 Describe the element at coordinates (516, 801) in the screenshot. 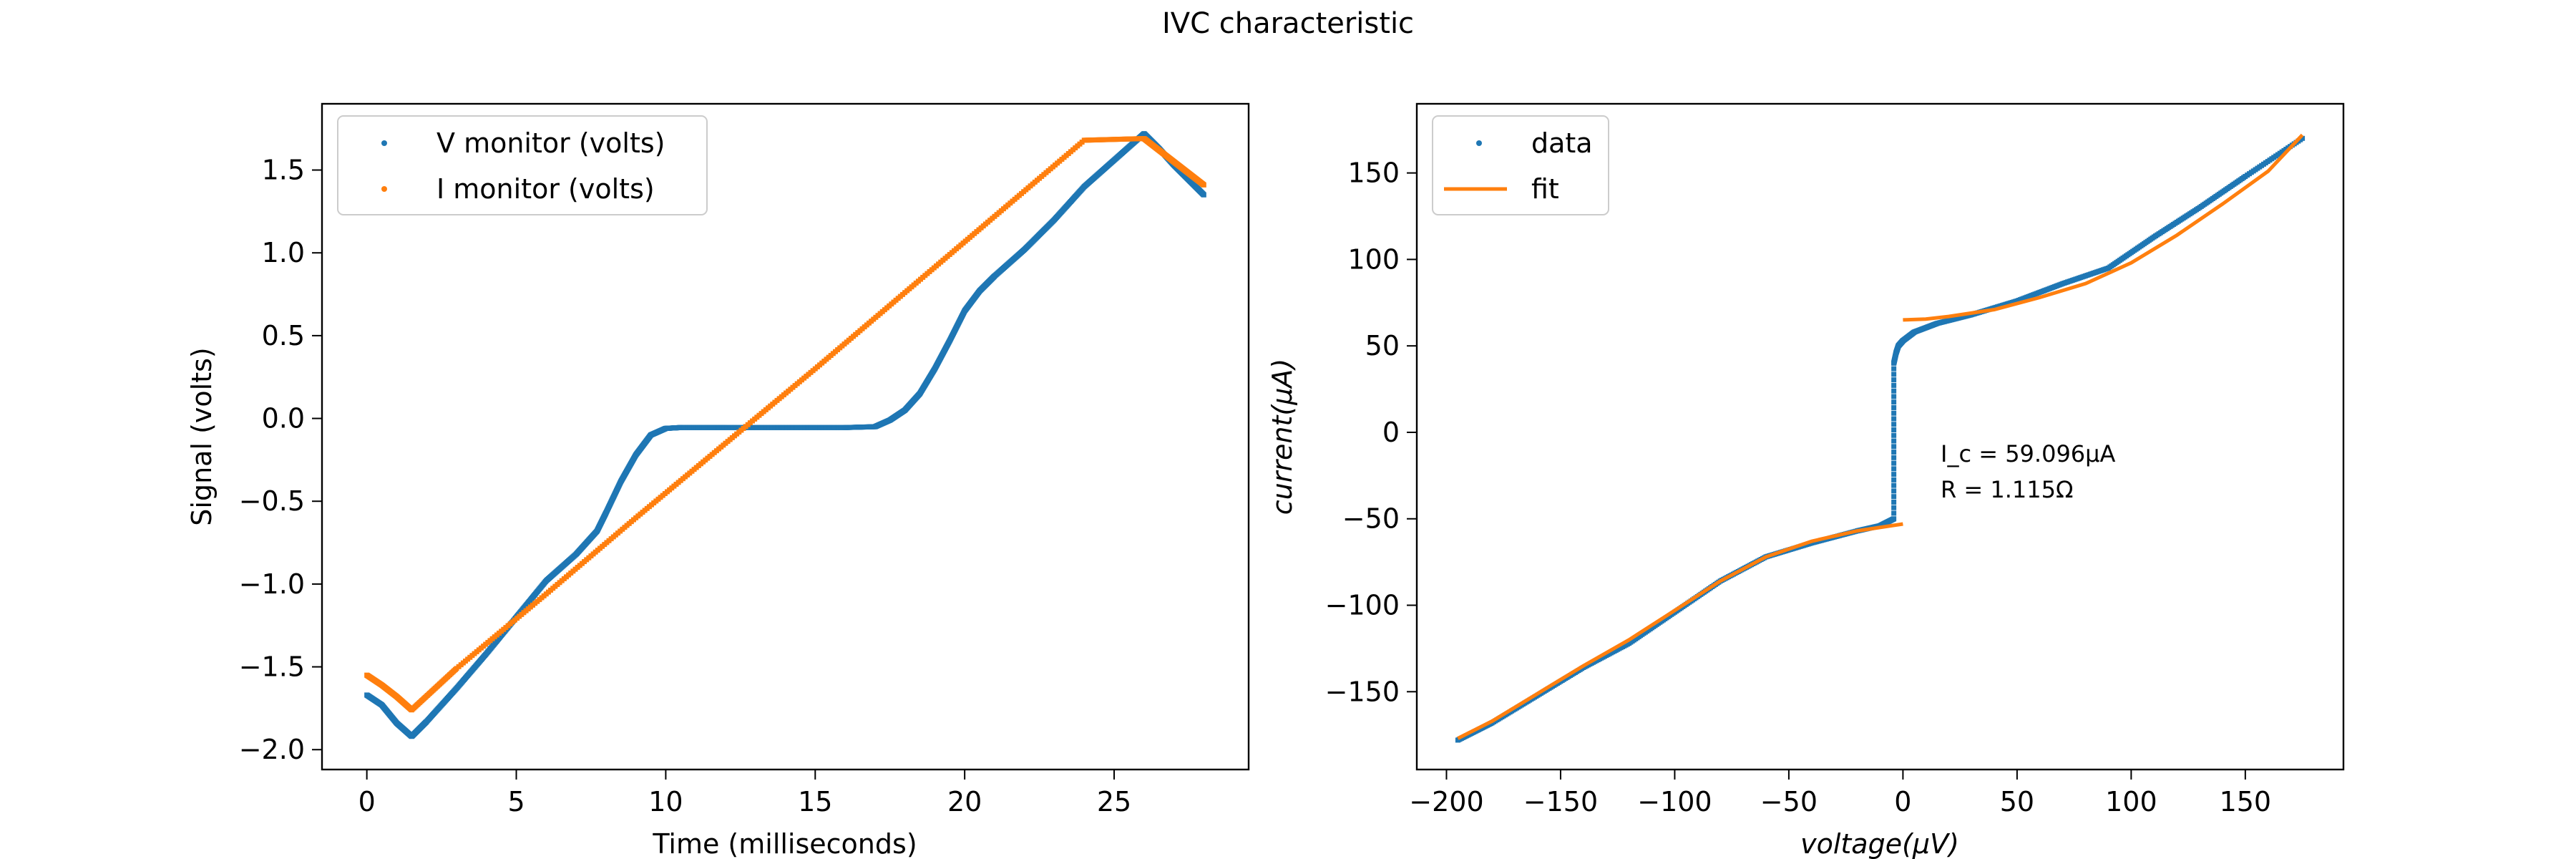

I see `left-x-tick-label: 5` at that location.